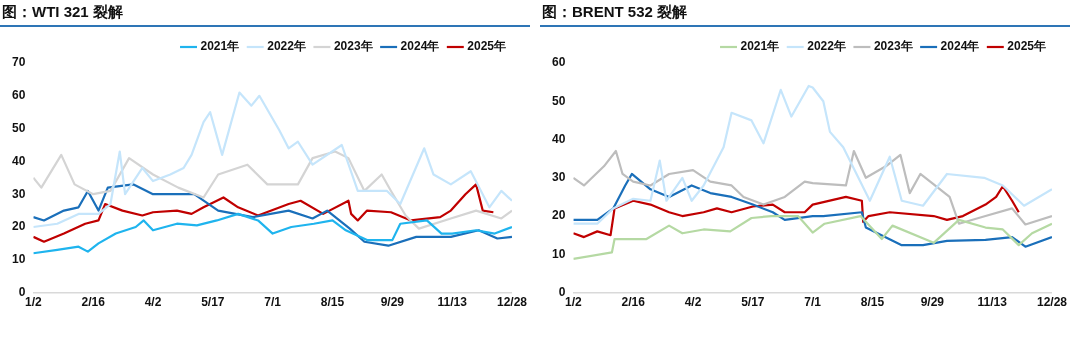  What do you see at coordinates (805, 13) in the screenshot?
I see `chart-title: 图：BRENT 532 裂解` at bounding box center [805, 13].